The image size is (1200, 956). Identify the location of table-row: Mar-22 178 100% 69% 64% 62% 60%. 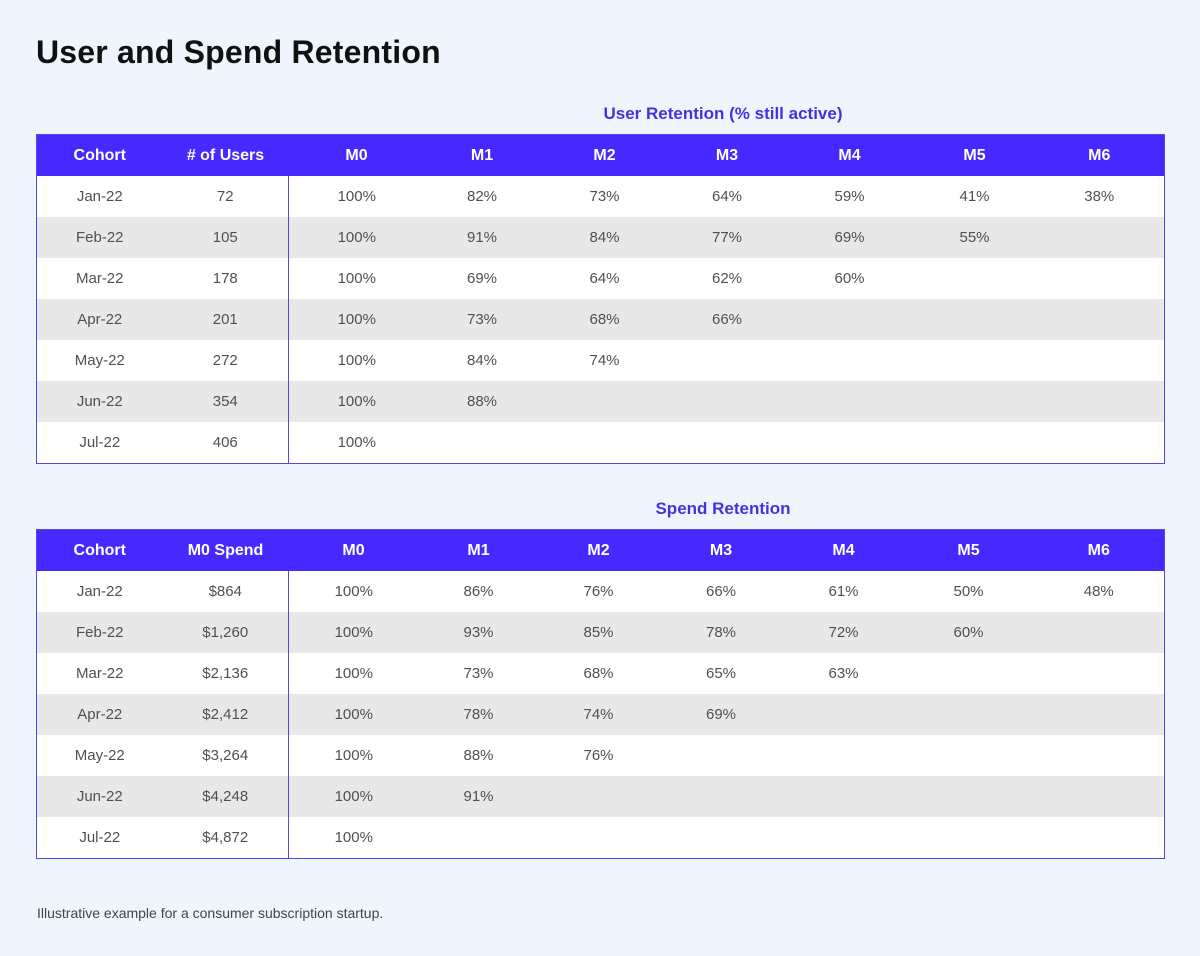
(600, 278).